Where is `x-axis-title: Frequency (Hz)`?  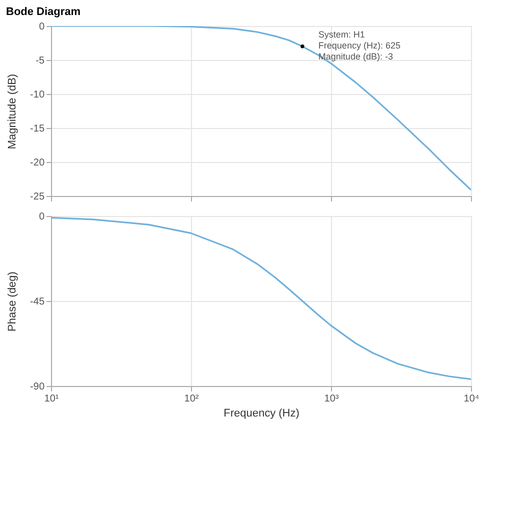
x-axis-title: Frequency (Hz) is located at coordinates (262, 414).